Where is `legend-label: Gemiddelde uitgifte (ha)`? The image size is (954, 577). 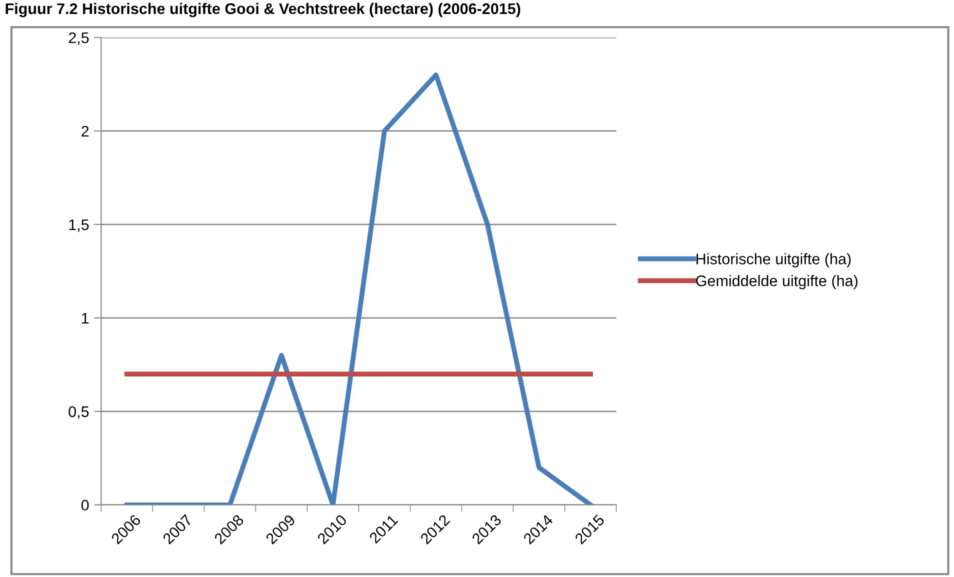
legend-label: Gemiddelde uitgifte (ha) is located at coordinates (777, 282).